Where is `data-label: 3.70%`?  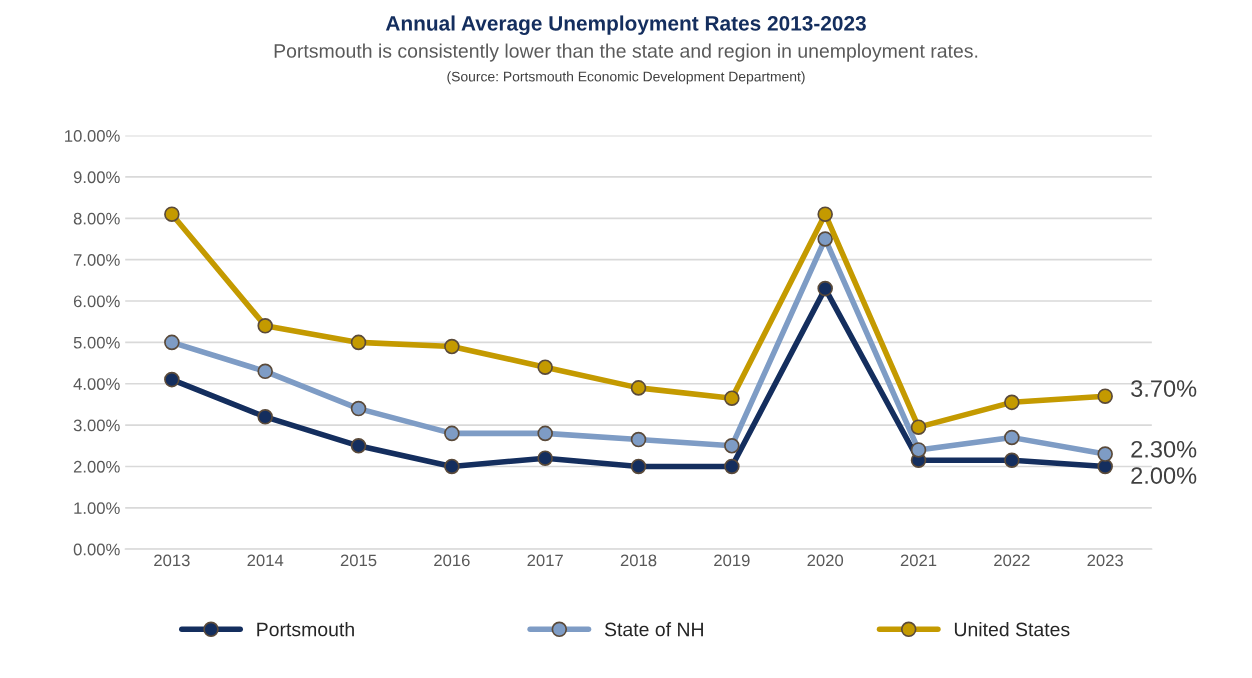 data-label: 3.70% is located at coordinates (1164, 388).